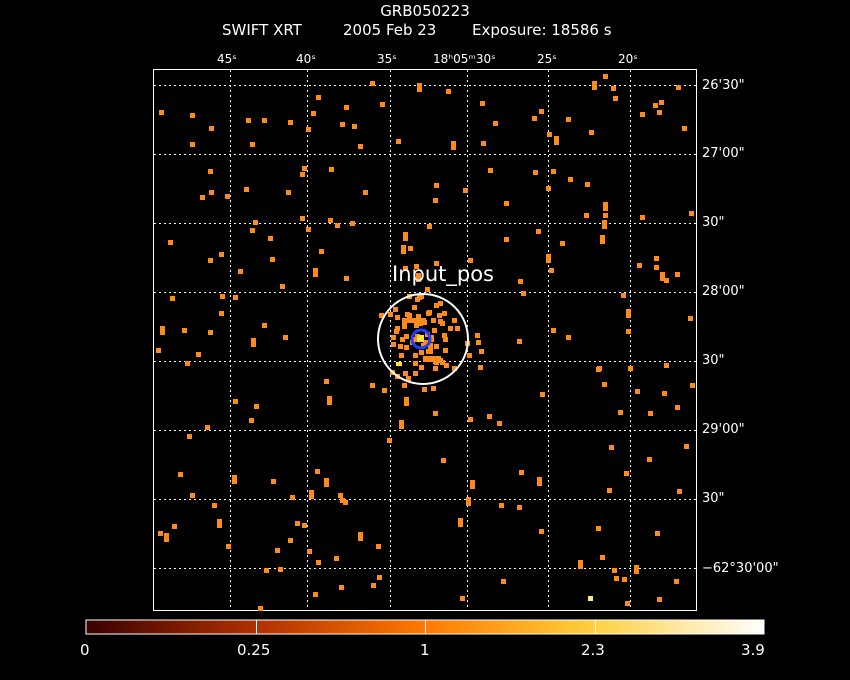 The width and height of the screenshot is (850, 680). Describe the element at coordinates (262, 30) in the screenshot. I see `instrument-label: SWIFT XRT` at that location.